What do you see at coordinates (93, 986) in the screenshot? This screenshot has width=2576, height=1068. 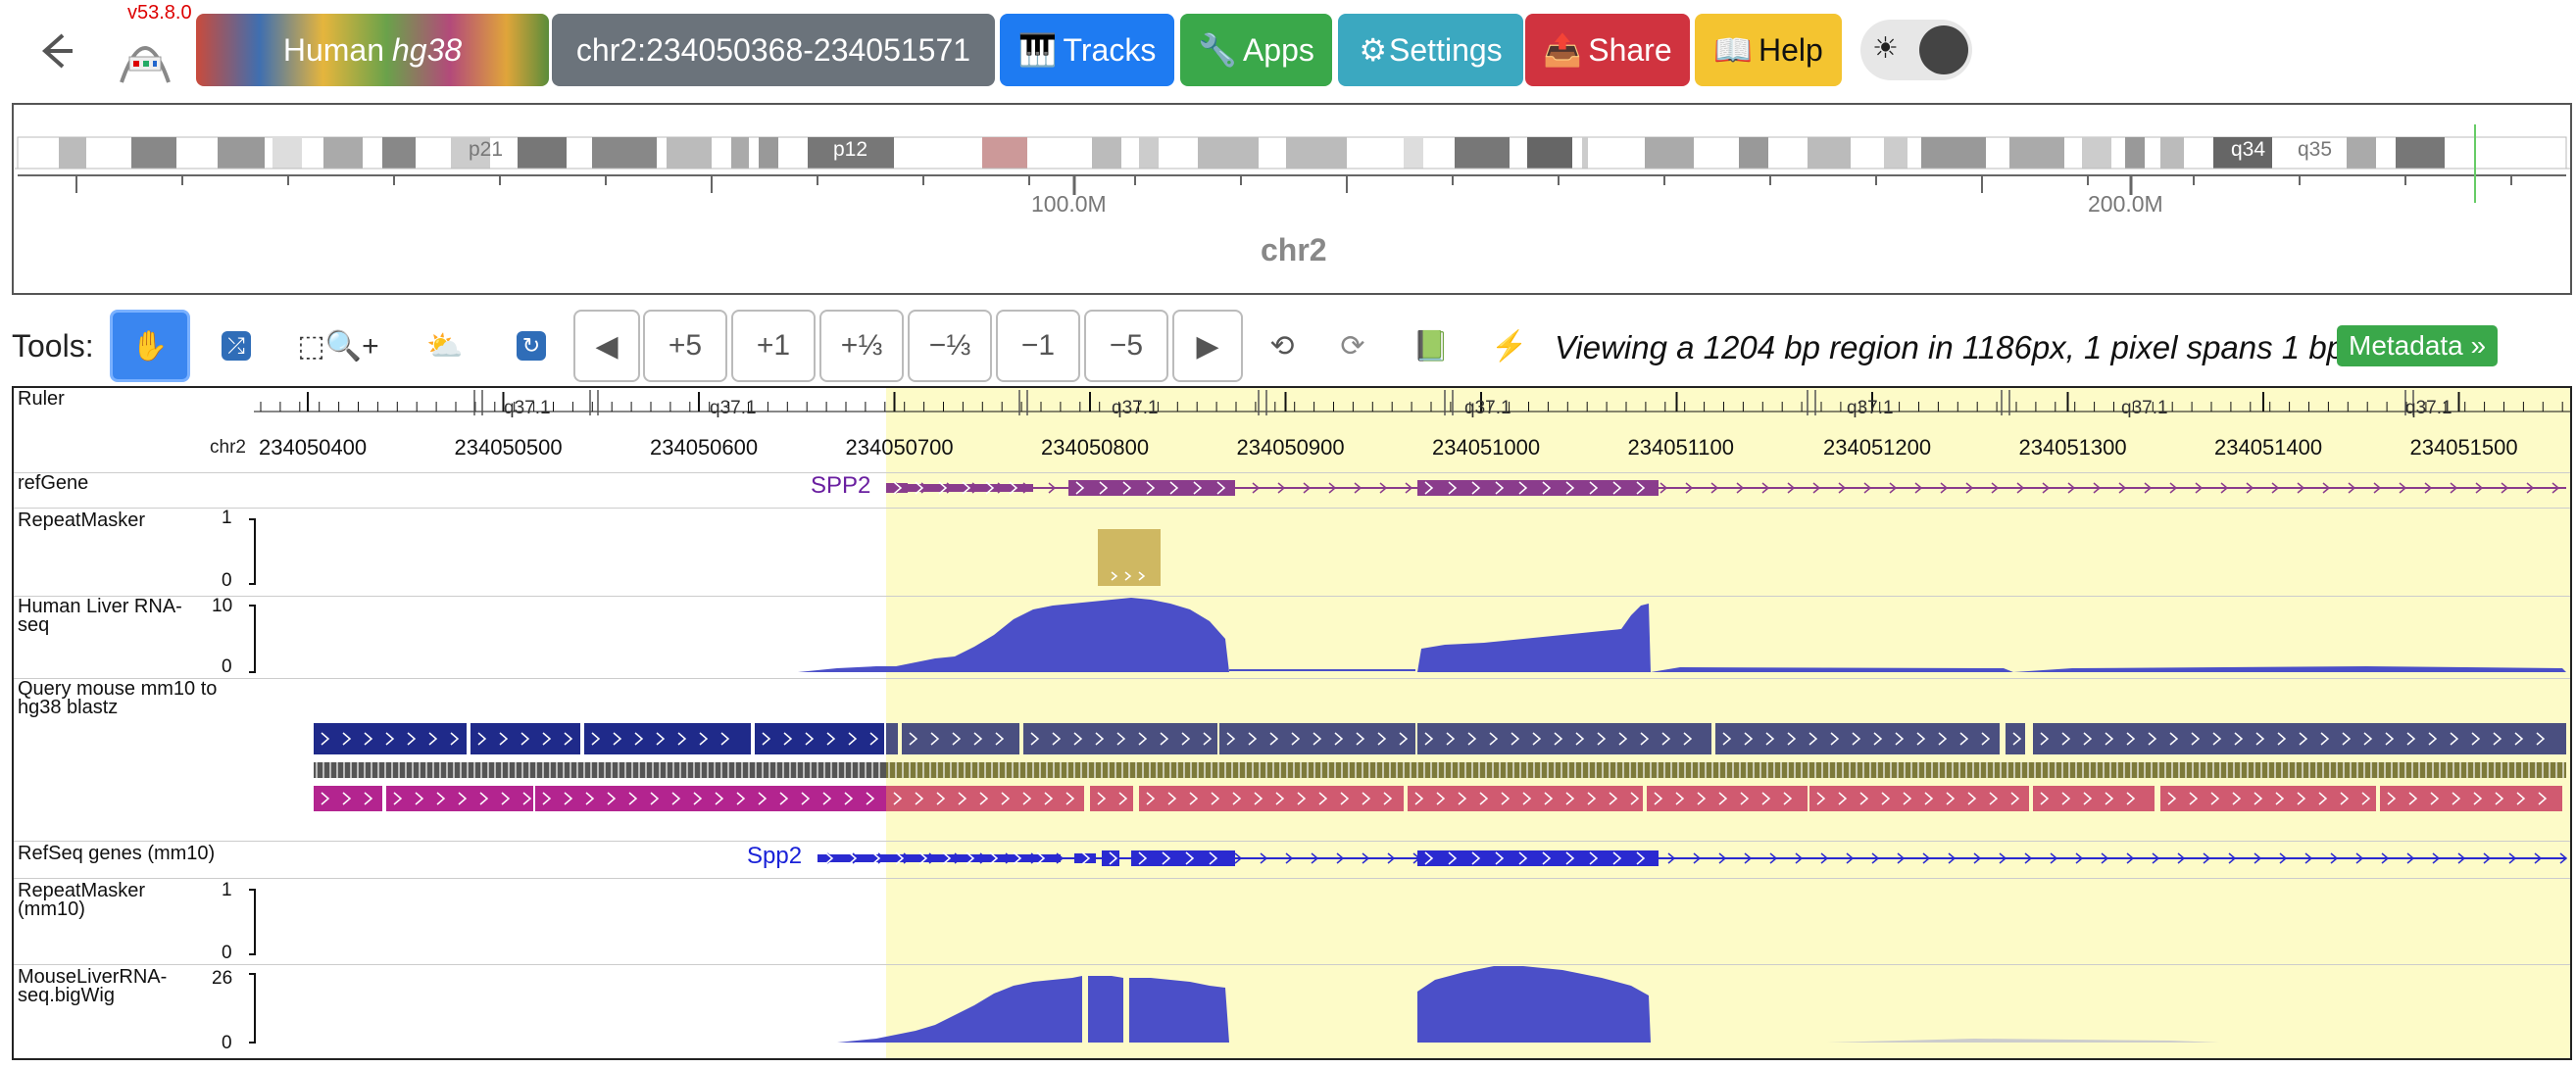 I see `track-label-mouse-liver-rnaseq: MouseLiverRNA-seq.bigWig` at bounding box center [93, 986].